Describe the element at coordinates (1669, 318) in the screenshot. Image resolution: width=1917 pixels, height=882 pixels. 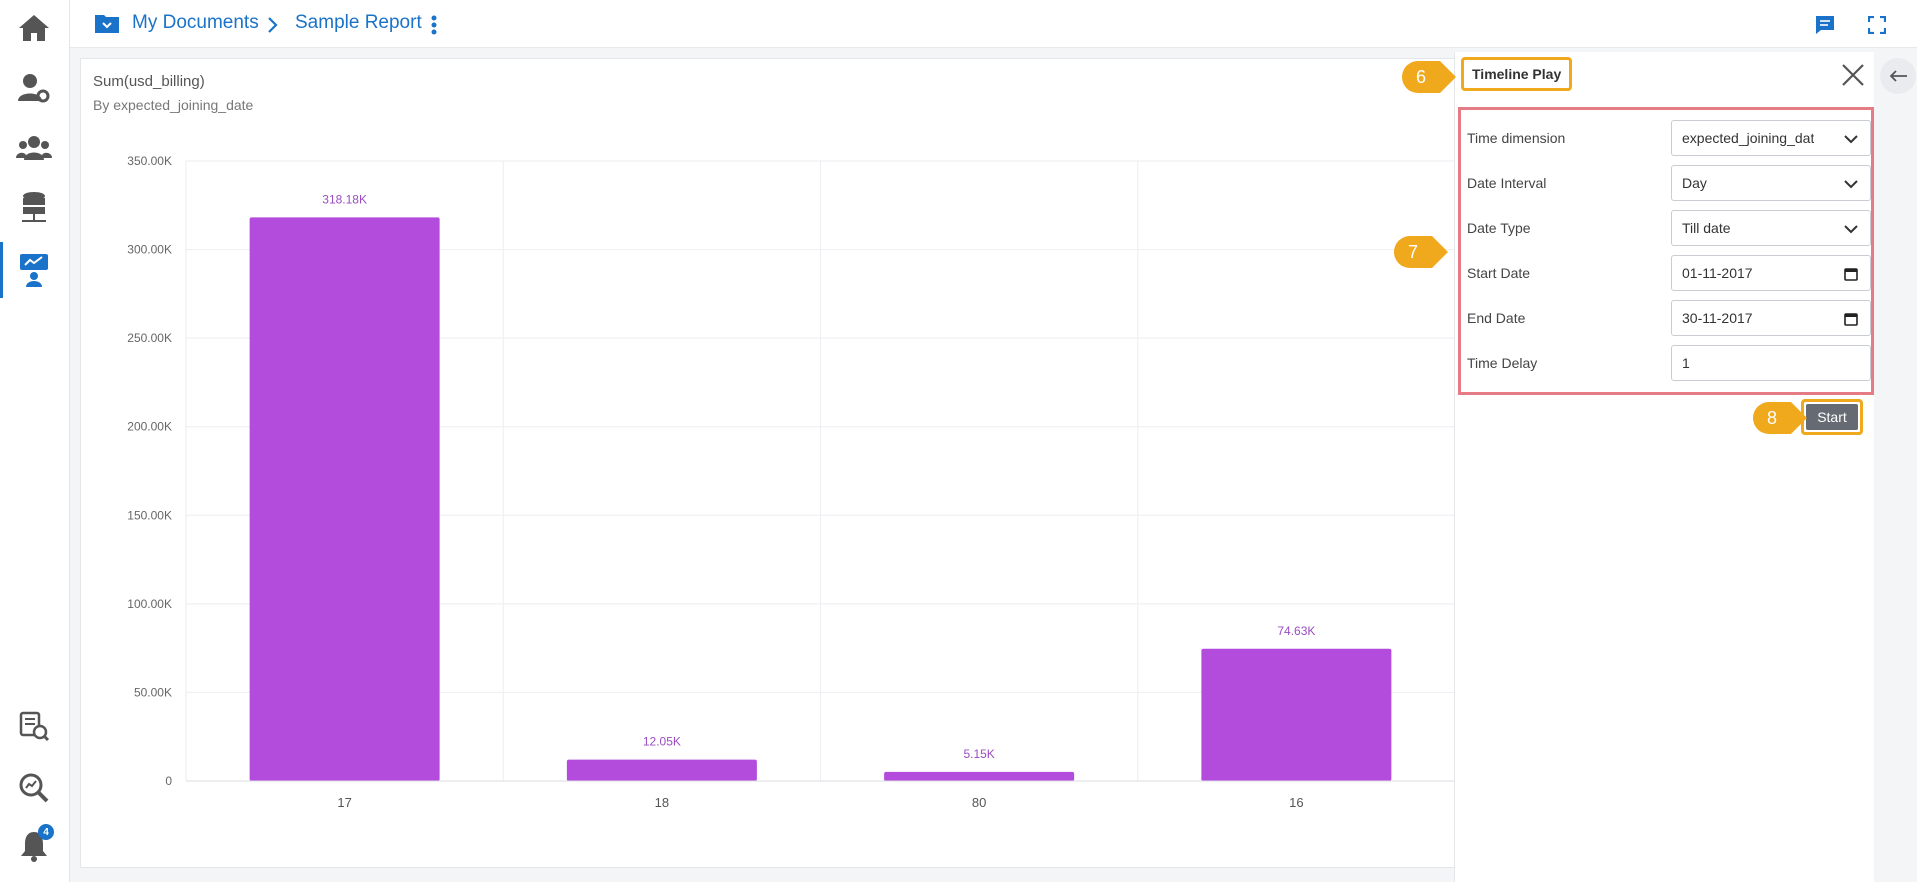
I see `form-row-end-date: End Date 30-11-2017` at that location.